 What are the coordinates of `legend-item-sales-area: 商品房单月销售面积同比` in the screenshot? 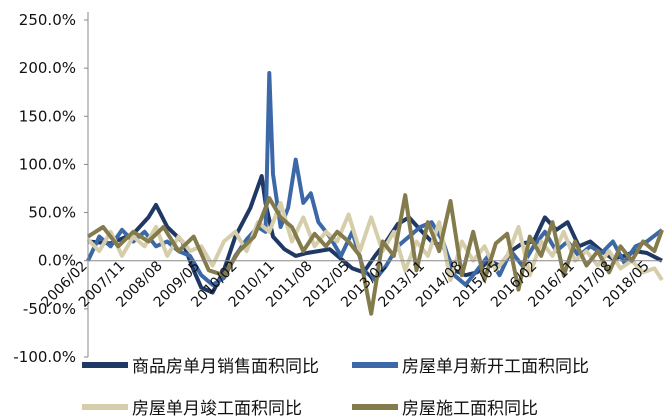 It's located at (200, 364).